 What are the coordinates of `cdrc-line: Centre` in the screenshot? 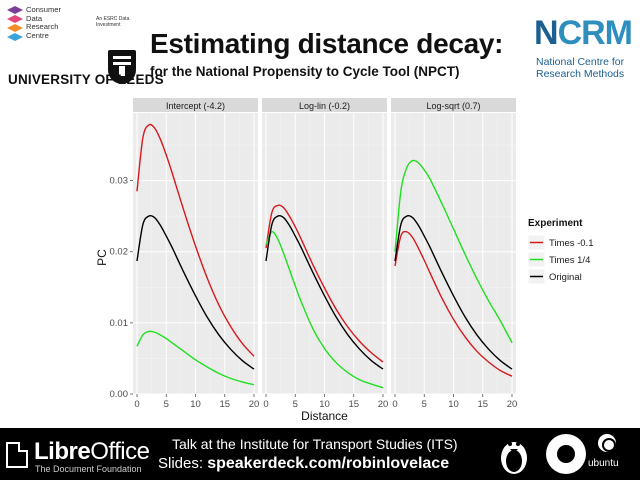 It's located at (37, 36).